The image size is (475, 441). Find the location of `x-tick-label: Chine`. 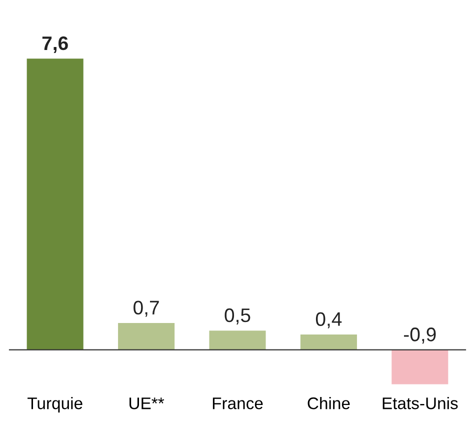

x-tick-label: Chine is located at coordinates (329, 403).